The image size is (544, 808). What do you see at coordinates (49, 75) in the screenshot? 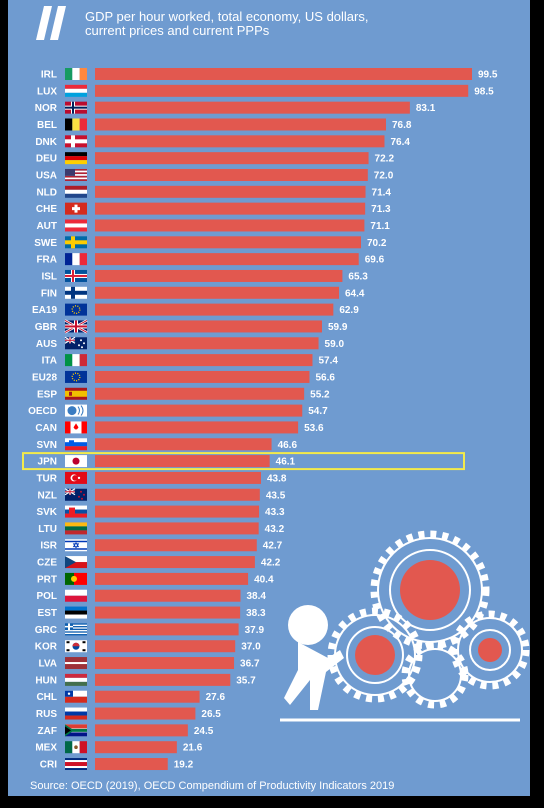
I see `category-label: IRL` at bounding box center [49, 75].